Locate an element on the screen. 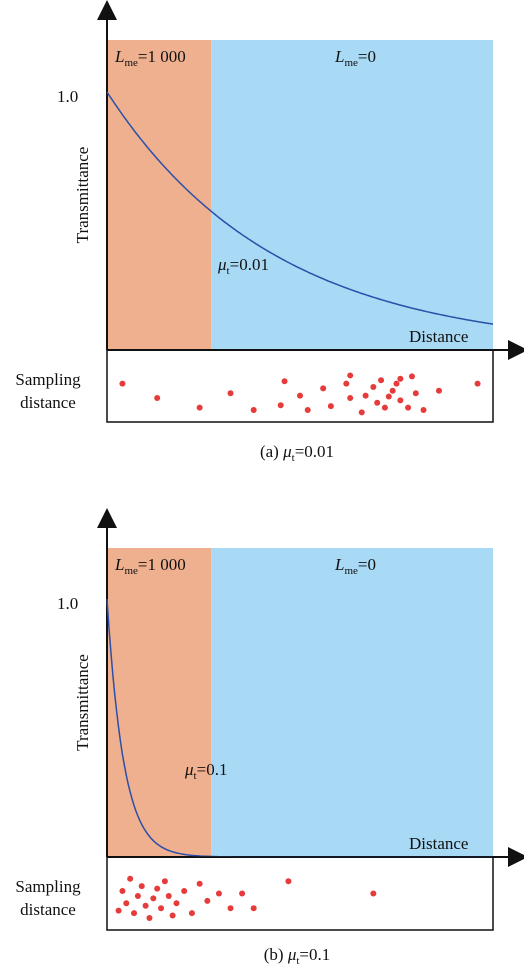 The height and width of the screenshot is (965, 524). curve-label: μt=0.1 is located at coordinates (205, 771).